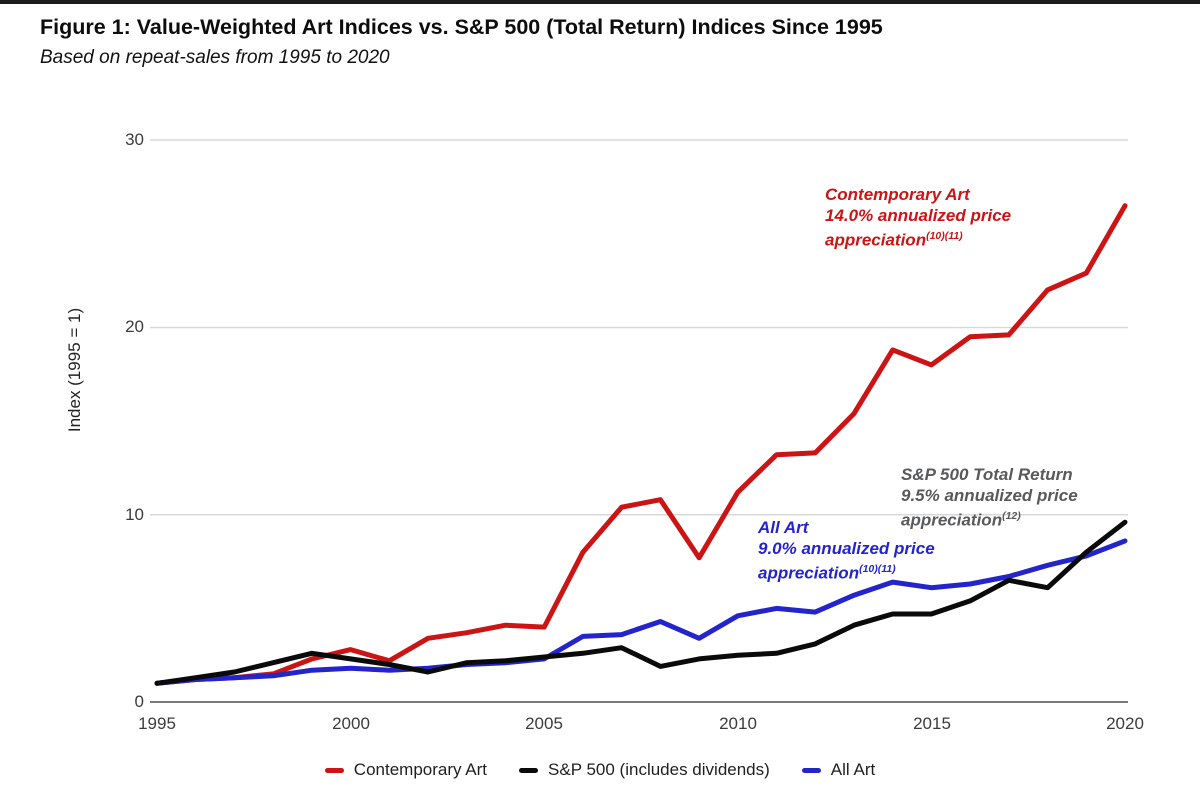 This screenshot has height=812, width=1200. What do you see at coordinates (600, 2) in the screenshot?
I see `top-border` at bounding box center [600, 2].